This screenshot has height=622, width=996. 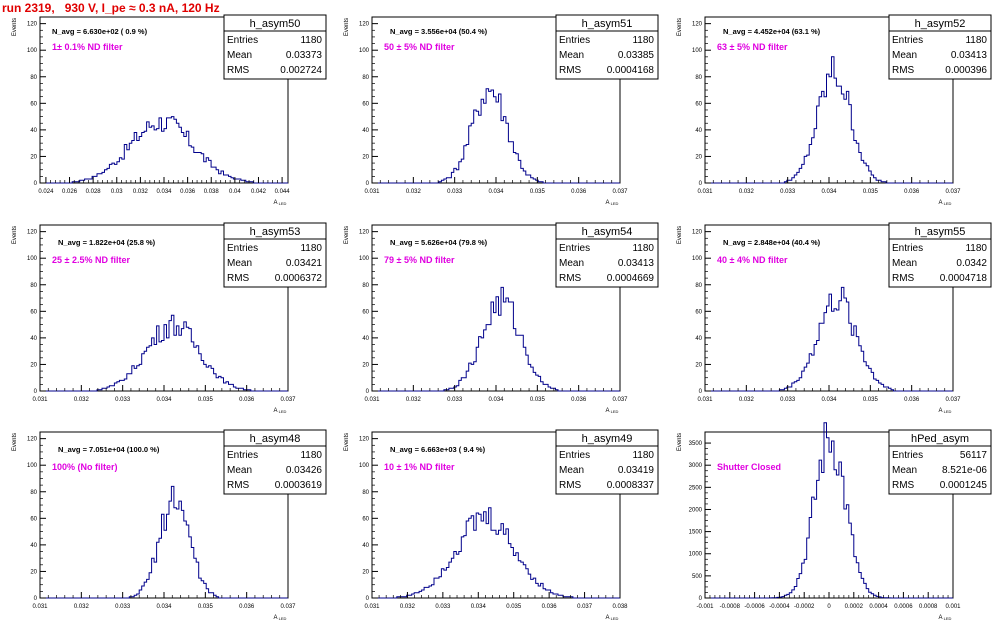 What do you see at coordinates (275, 232) in the screenshot?
I see `histogram-name: h_asym53` at bounding box center [275, 232].